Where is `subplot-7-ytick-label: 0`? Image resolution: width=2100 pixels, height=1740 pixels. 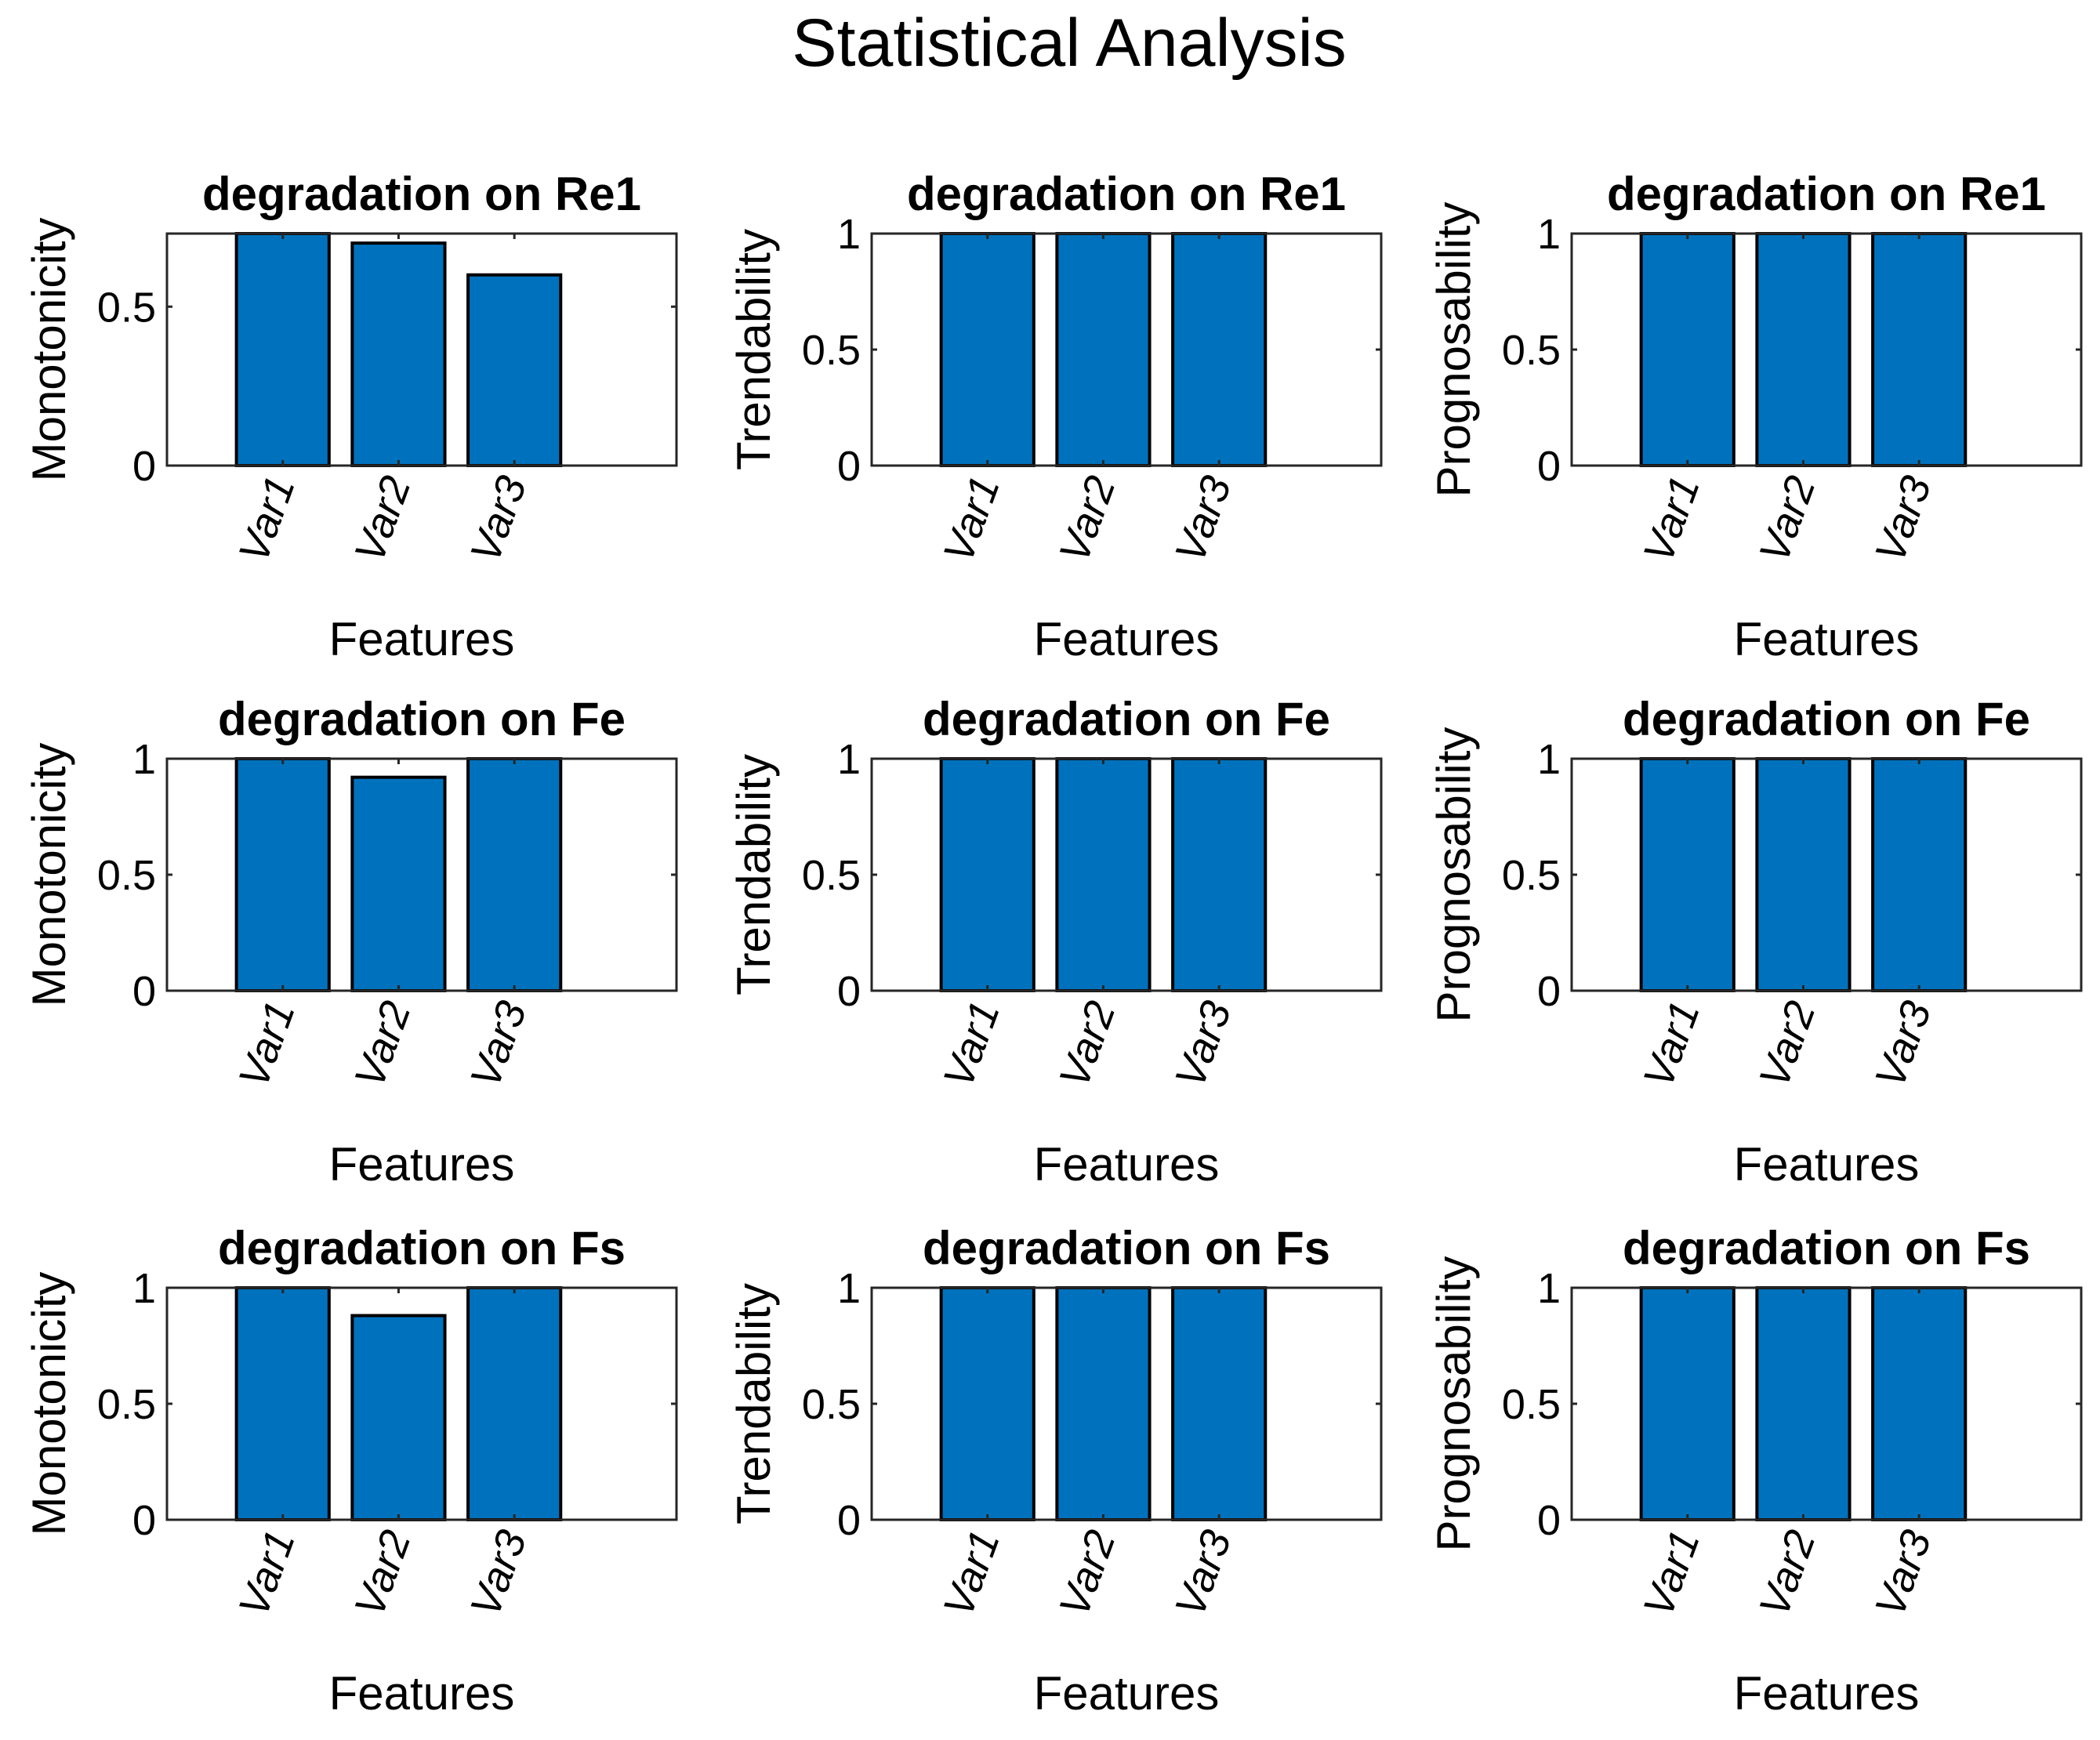
subplot-7-ytick-label: 0 is located at coordinates (144, 1520).